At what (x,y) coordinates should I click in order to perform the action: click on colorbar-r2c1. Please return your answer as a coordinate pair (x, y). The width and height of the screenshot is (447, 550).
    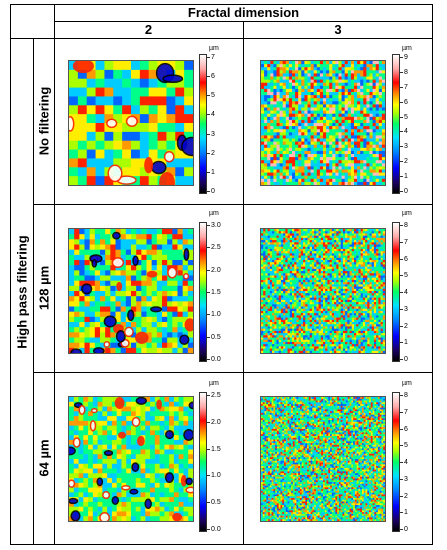
    Looking at the image, I should click on (396, 462).